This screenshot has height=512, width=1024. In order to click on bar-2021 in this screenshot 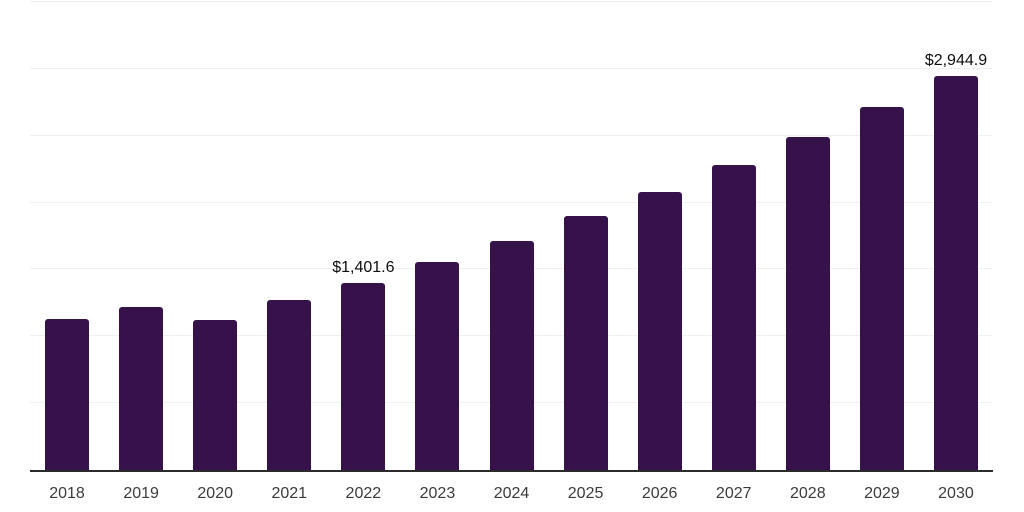, I will do `click(289, 385)`.